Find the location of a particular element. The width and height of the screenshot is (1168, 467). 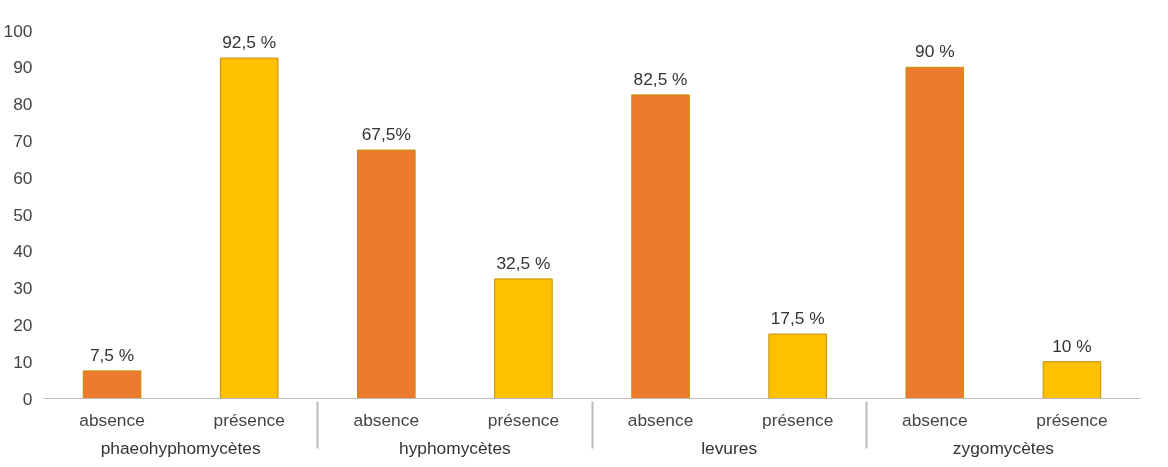

data-label: 67,5% is located at coordinates (386, 134).